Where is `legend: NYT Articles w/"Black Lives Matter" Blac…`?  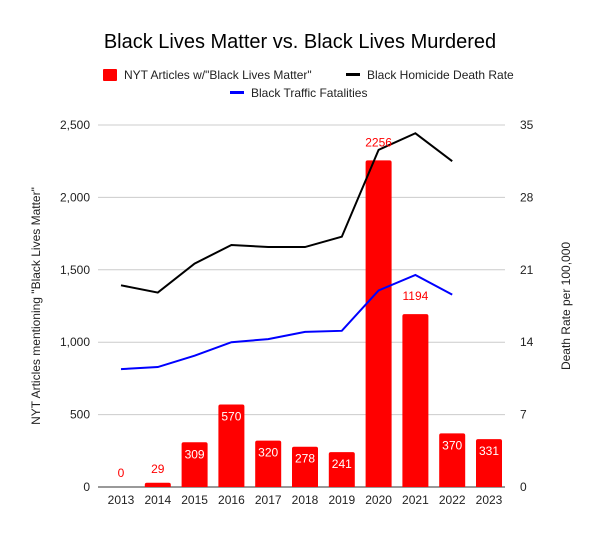 legend: NYT Articles w/"Black Lives Matter" Blac… is located at coordinates (308, 84).